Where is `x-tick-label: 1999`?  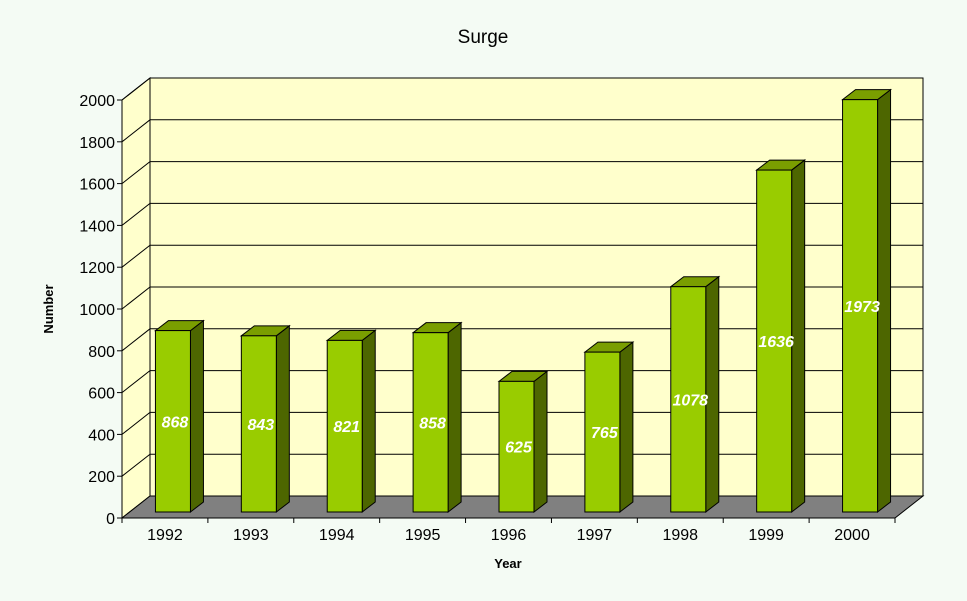
x-tick-label: 1999 is located at coordinates (766, 535).